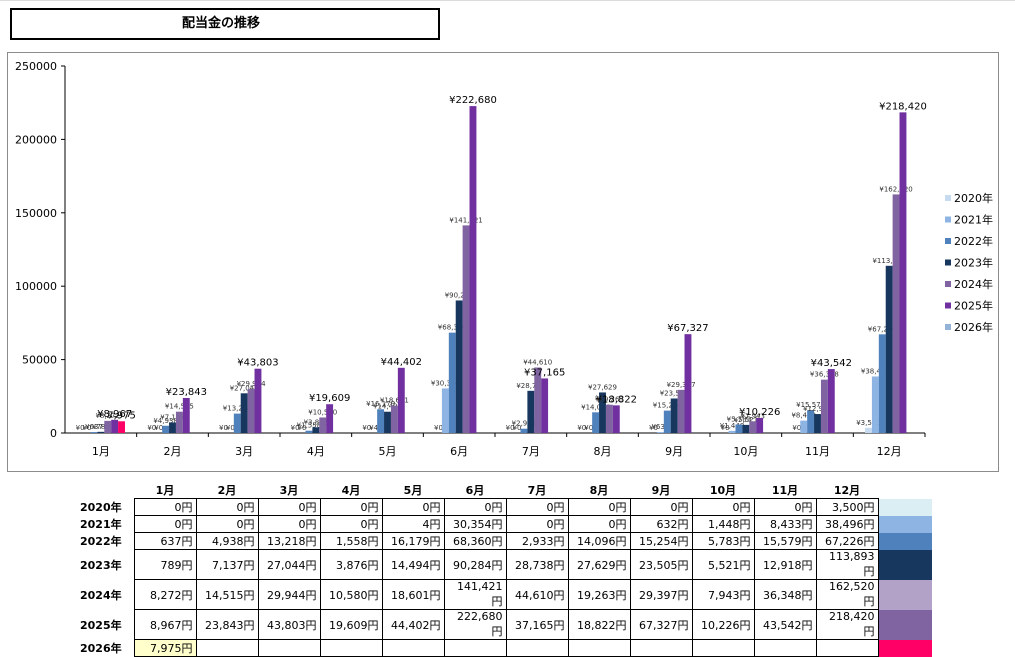 The width and height of the screenshot is (1015, 657). I want to click on table-cell: 218,420円, so click(847, 625).